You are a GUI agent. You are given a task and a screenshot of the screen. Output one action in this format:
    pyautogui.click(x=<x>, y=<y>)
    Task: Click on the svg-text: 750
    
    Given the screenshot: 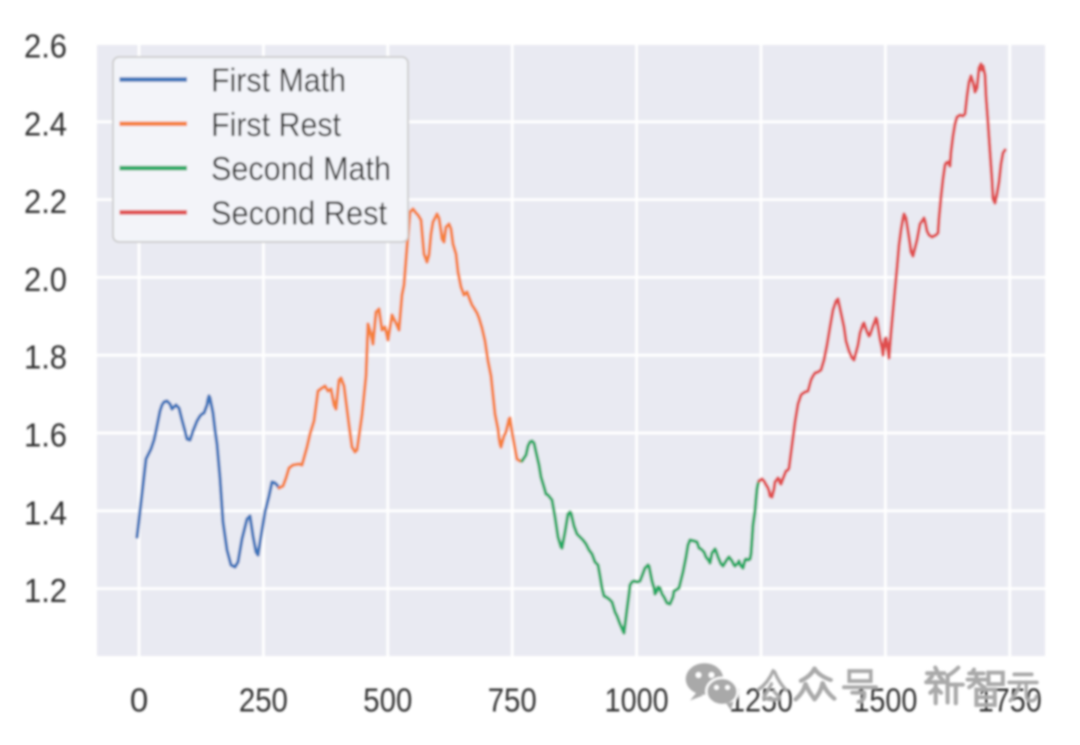 What is the action you would take?
    pyautogui.click(x=512, y=700)
    